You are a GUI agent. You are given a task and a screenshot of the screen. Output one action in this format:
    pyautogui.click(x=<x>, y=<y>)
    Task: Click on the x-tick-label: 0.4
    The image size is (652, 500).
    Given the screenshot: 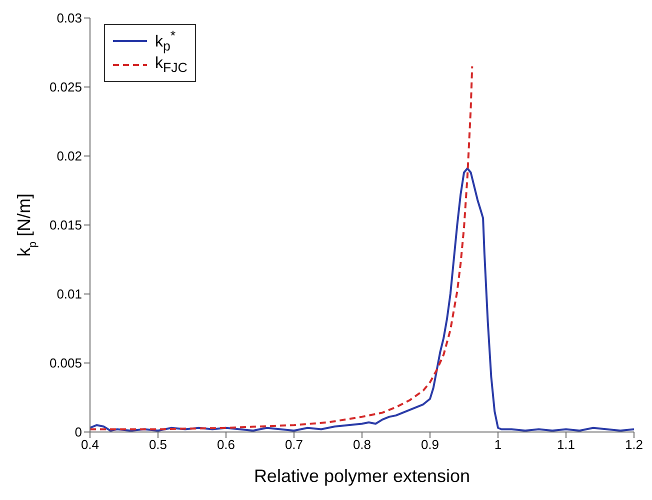 What is the action you would take?
    pyautogui.click(x=90, y=444)
    